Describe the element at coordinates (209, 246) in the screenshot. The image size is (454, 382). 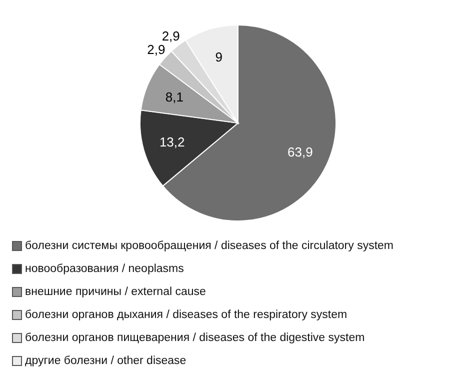
I see `legend-label: болезни системы кровообращения / diseases of the circulatory system` at that location.